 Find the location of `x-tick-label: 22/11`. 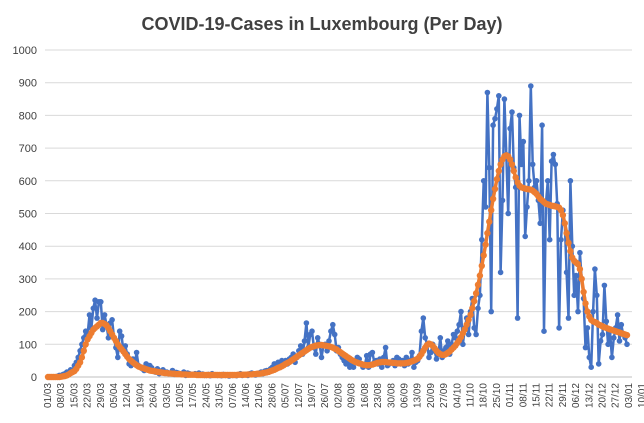

x-tick-label: 22/11 is located at coordinates (550, 395).